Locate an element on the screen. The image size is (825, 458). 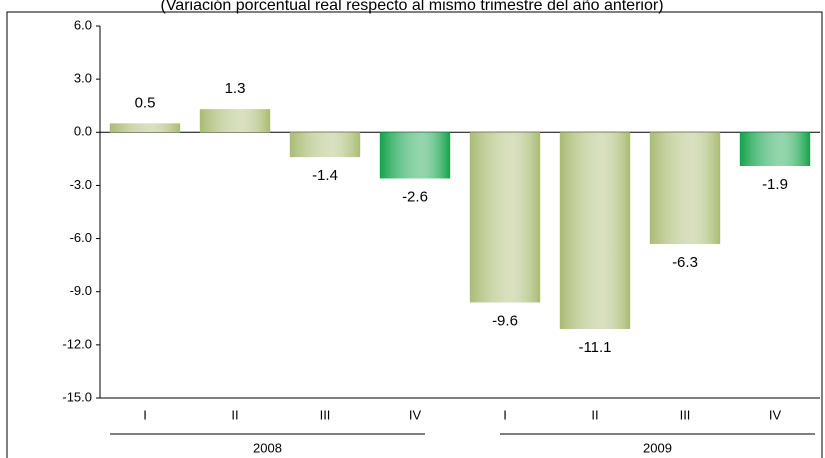
y-tick-label: -12.0 is located at coordinates (77, 343).